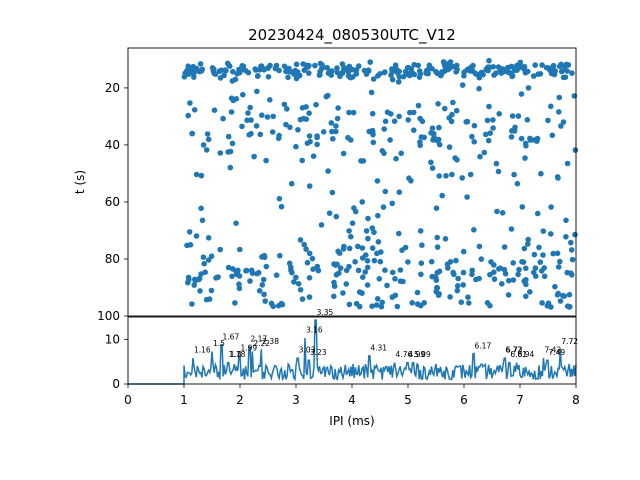 The image size is (640, 480). What do you see at coordinates (520, 400) in the screenshot?
I see `x-tick-label: 7` at bounding box center [520, 400].